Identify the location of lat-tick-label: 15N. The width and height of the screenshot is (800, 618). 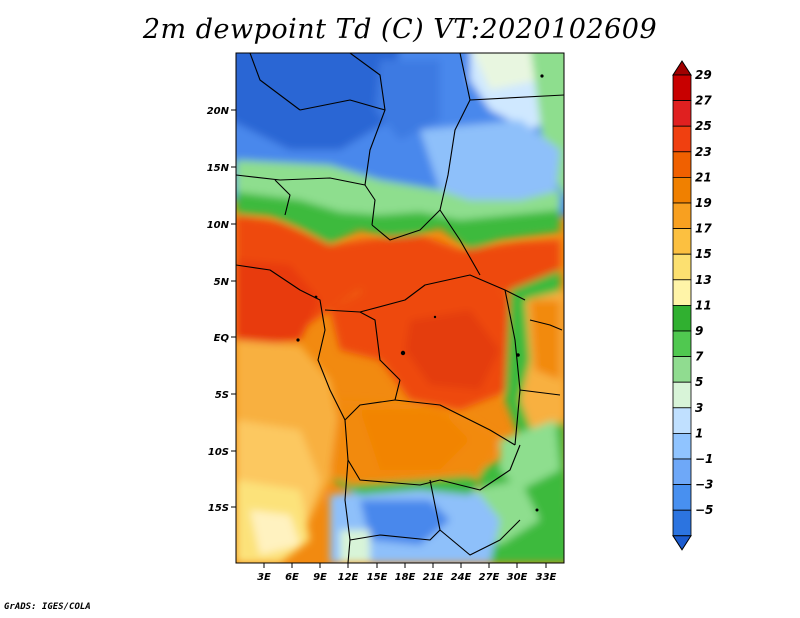
(218, 168).